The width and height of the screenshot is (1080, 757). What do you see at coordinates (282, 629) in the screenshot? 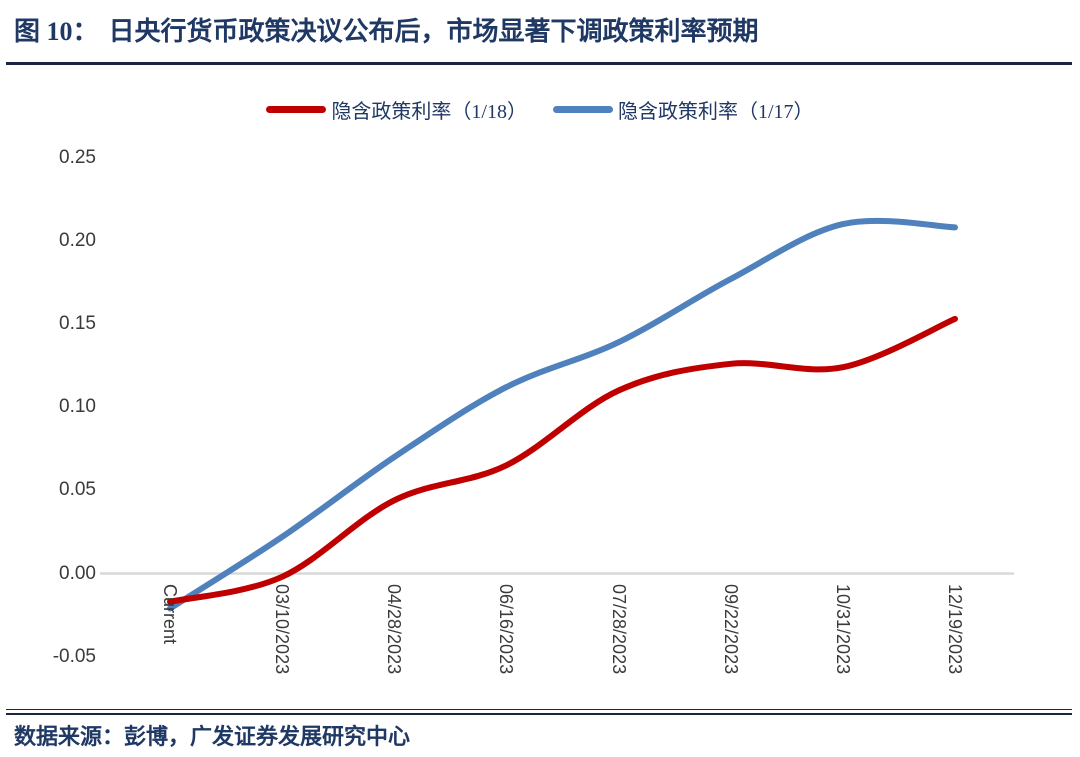
I see `x-tick-label: 03/10/2023` at bounding box center [282, 629].